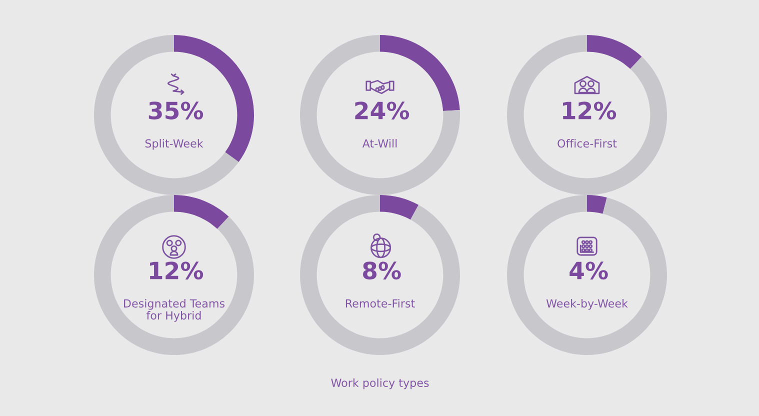 This screenshot has height=416, width=759. I want to click on data-label: 8%, so click(382, 271).